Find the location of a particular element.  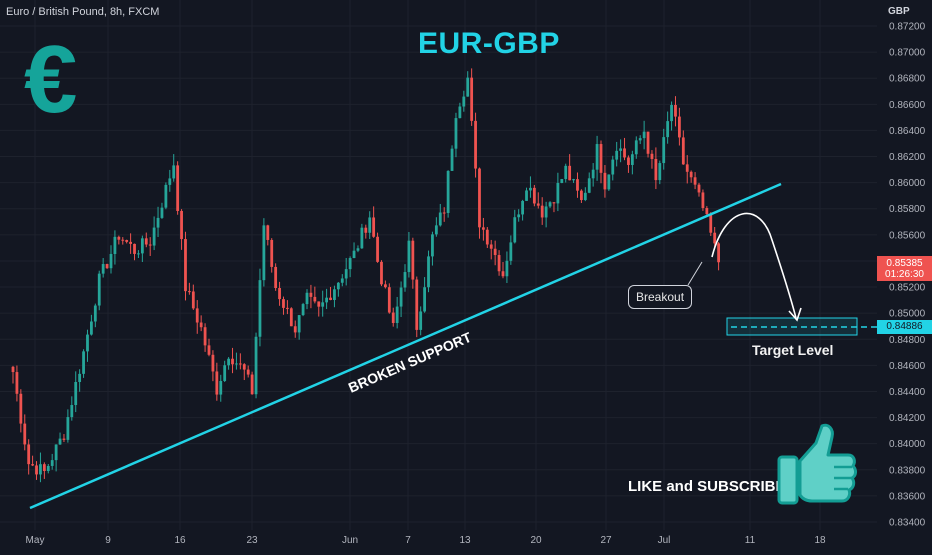

y-tick-label: 0.85800 is located at coordinates (907, 209).